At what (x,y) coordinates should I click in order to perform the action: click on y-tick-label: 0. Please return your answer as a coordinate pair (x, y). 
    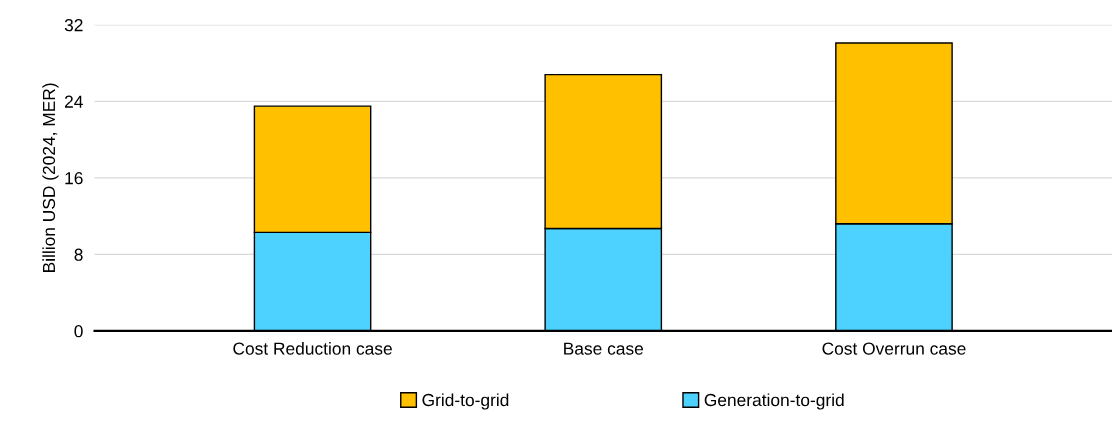
    Looking at the image, I should click on (78, 331).